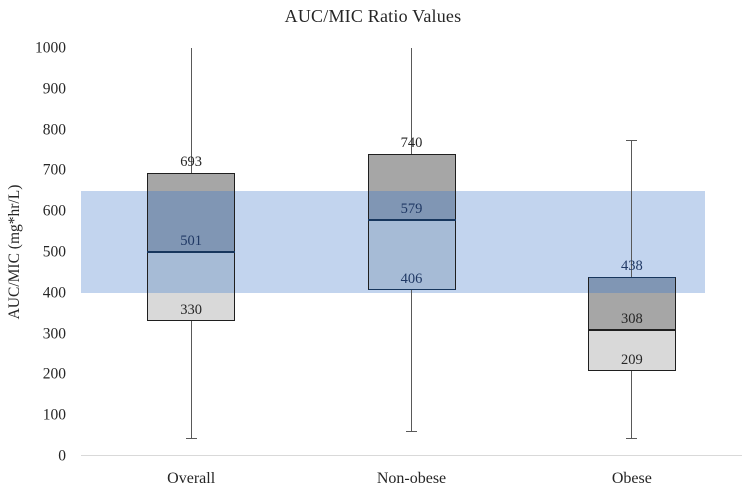 The image size is (746, 497). I want to click on data-label-non-obese-406: 406, so click(411, 279).